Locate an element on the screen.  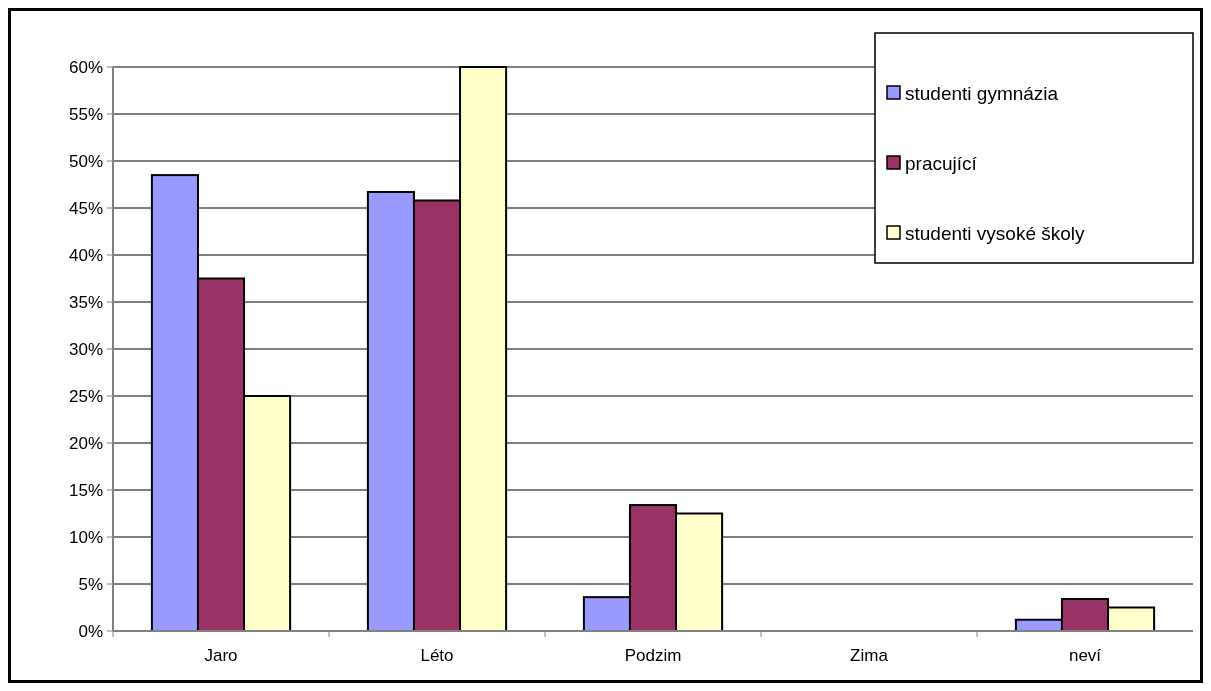
y-tick-label: 30% is located at coordinates (85, 349).